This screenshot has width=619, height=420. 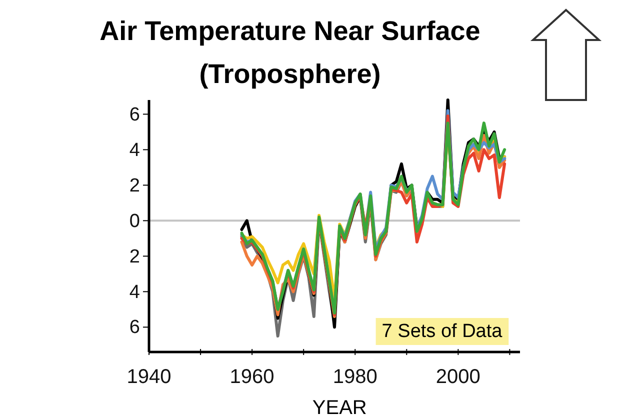 What do you see at coordinates (442, 331) in the screenshot?
I see `annotation: 7 Sets of Data` at bounding box center [442, 331].